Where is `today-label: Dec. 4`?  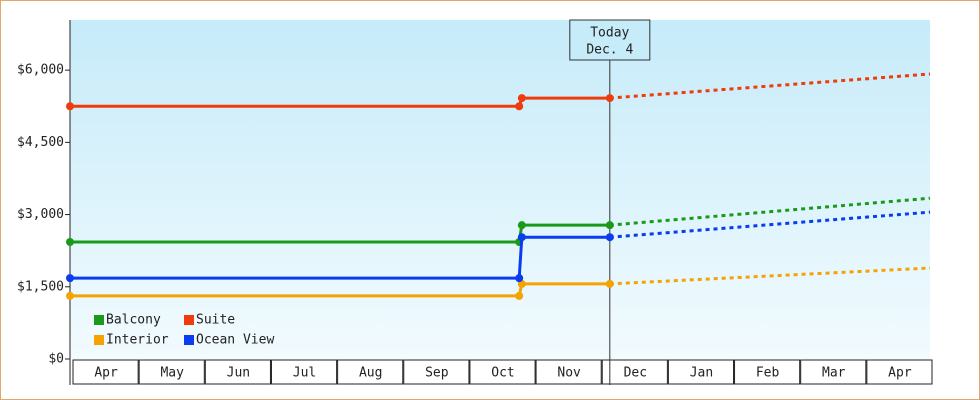 today-label: Dec. 4 is located at coordinates (609, 50).